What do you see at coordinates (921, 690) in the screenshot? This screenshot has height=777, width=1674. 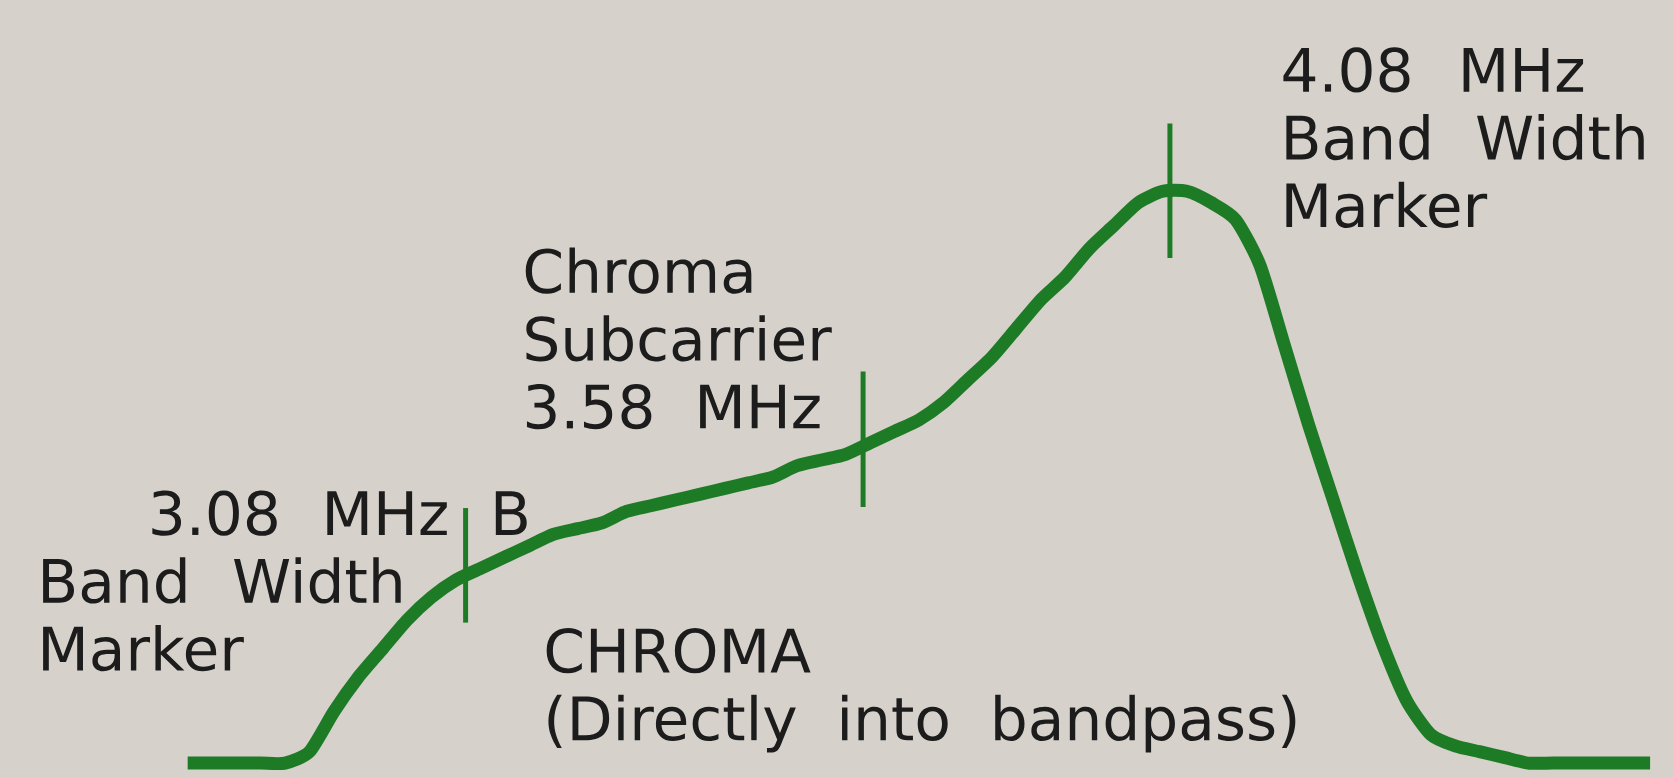 I see `annotation: CHROMA (Directly into bandpass)` at bounding box center [921, 690].